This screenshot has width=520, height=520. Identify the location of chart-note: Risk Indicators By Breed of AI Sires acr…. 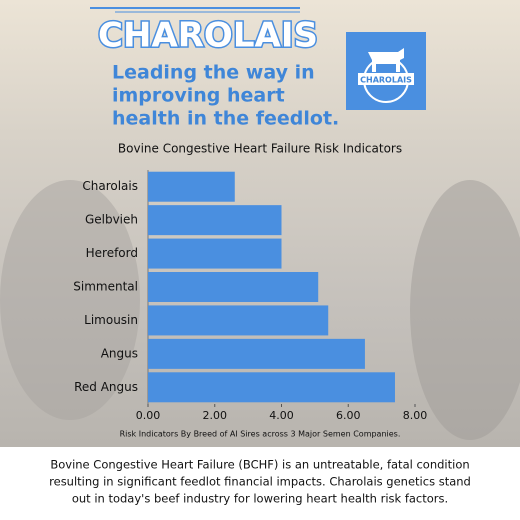
(260, 434).